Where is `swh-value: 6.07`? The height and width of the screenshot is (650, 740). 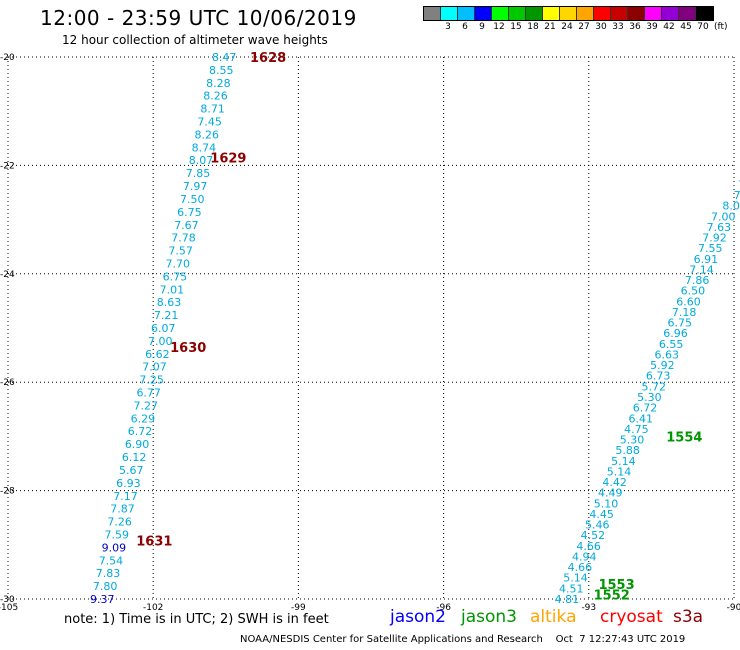 swh-value: 6.07 is located at coordinates (163, 328).